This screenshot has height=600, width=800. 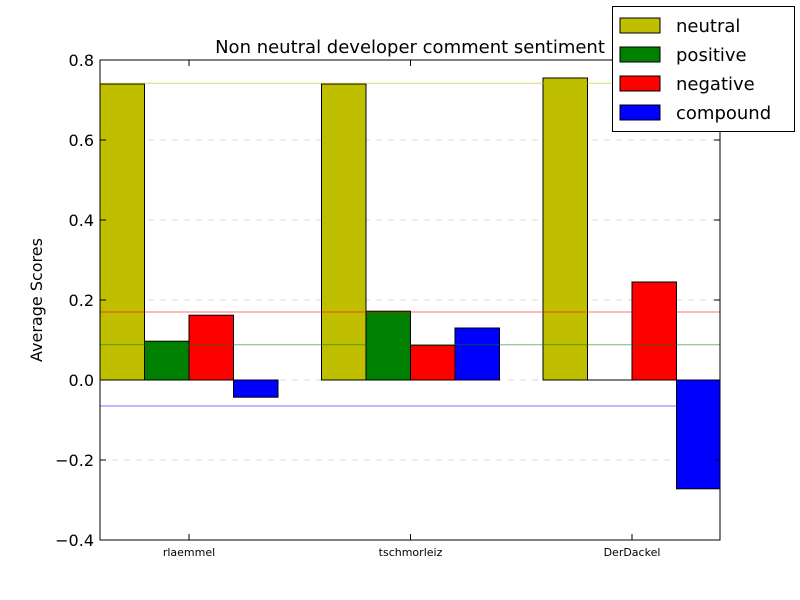 What do you see at coordinates (410, 47) in the screenshot?
I see `chart-title: Non neutral developer comment sentiment` at bounding box center [410, 47].